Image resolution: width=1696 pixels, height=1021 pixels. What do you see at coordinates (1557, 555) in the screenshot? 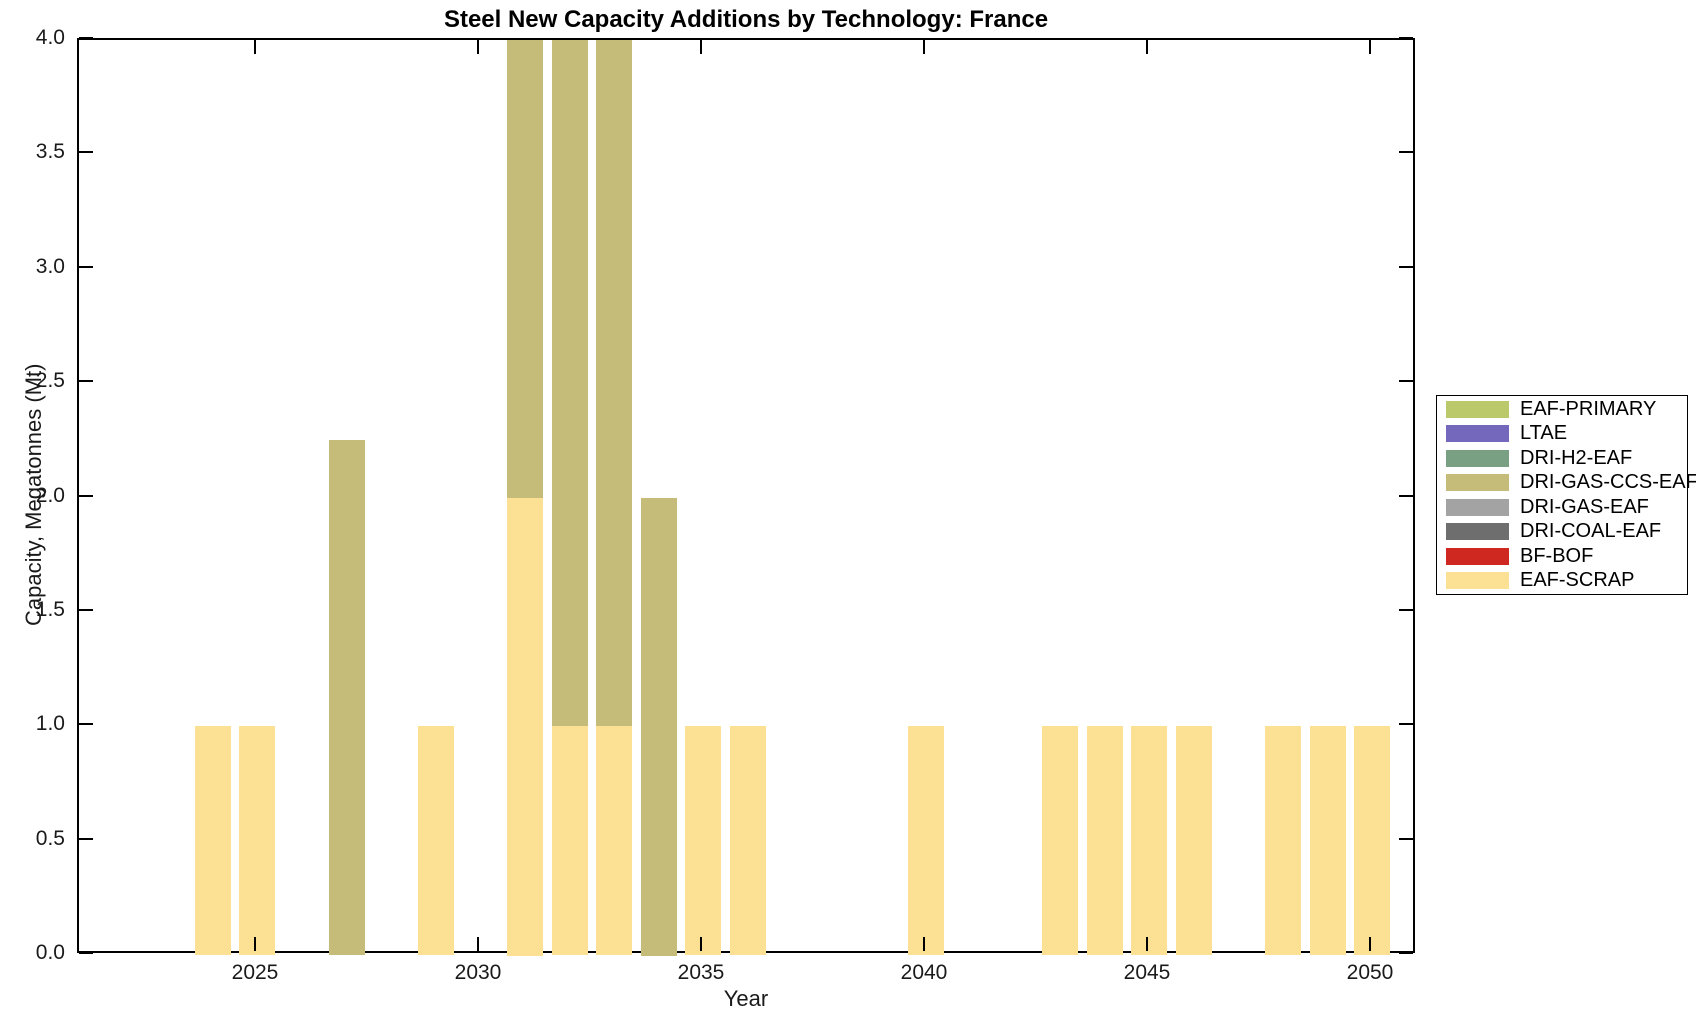
I see `legend-label: BF-BOF` at bounding box center [1557, 555].